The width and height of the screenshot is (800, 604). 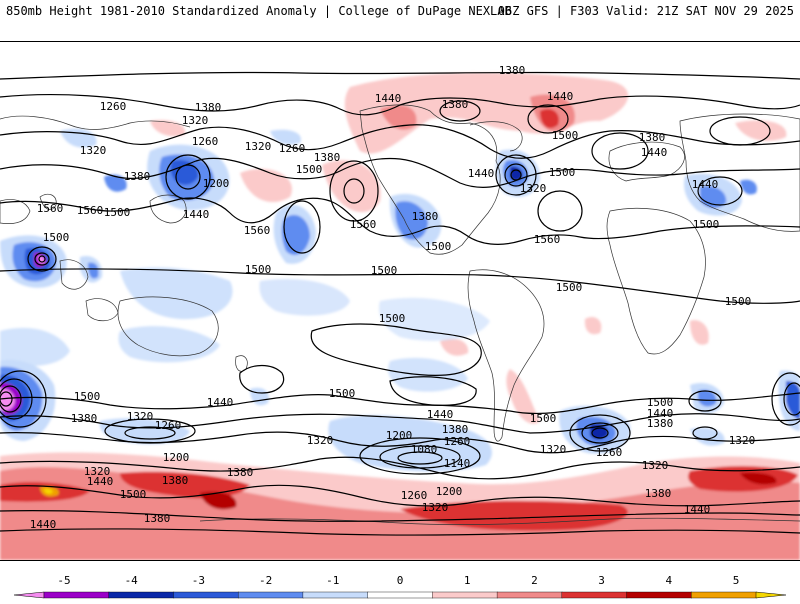 What do you see at coordinates (400, 403) in the screenshot?
I see `contour-1500-south` at bounding box center [400, 403].